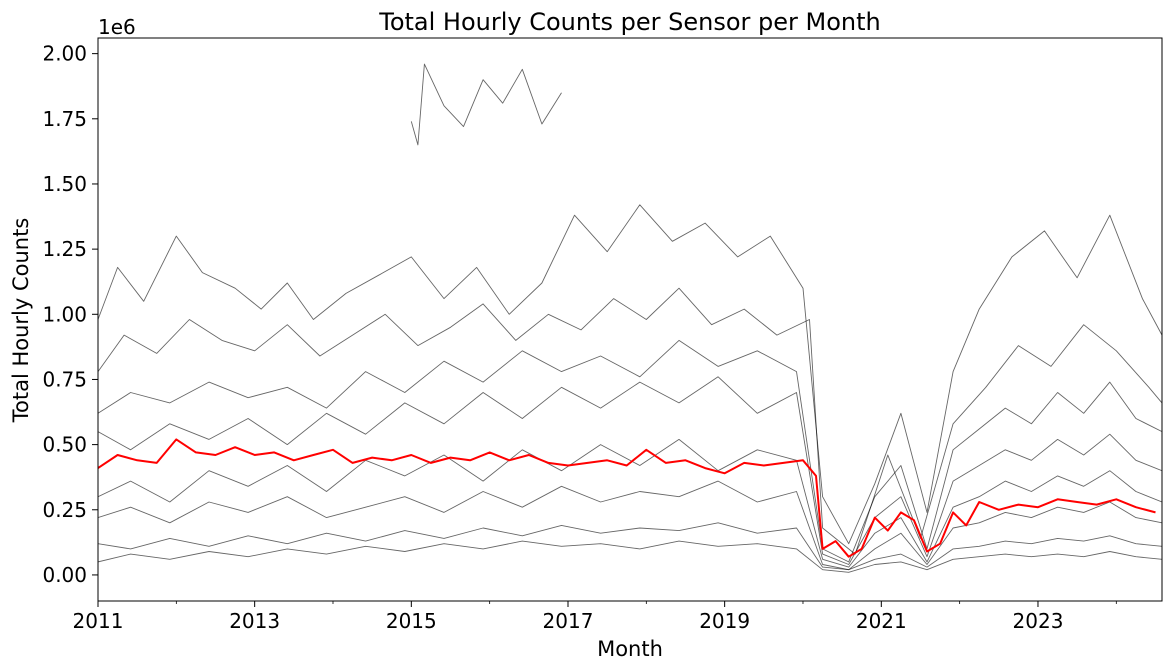 The image size is (1172, 672). What do you see at coordinates (724, 621) in the screenshot?
I see `x-tick-label: 2019` at bounding box center [724, 621].